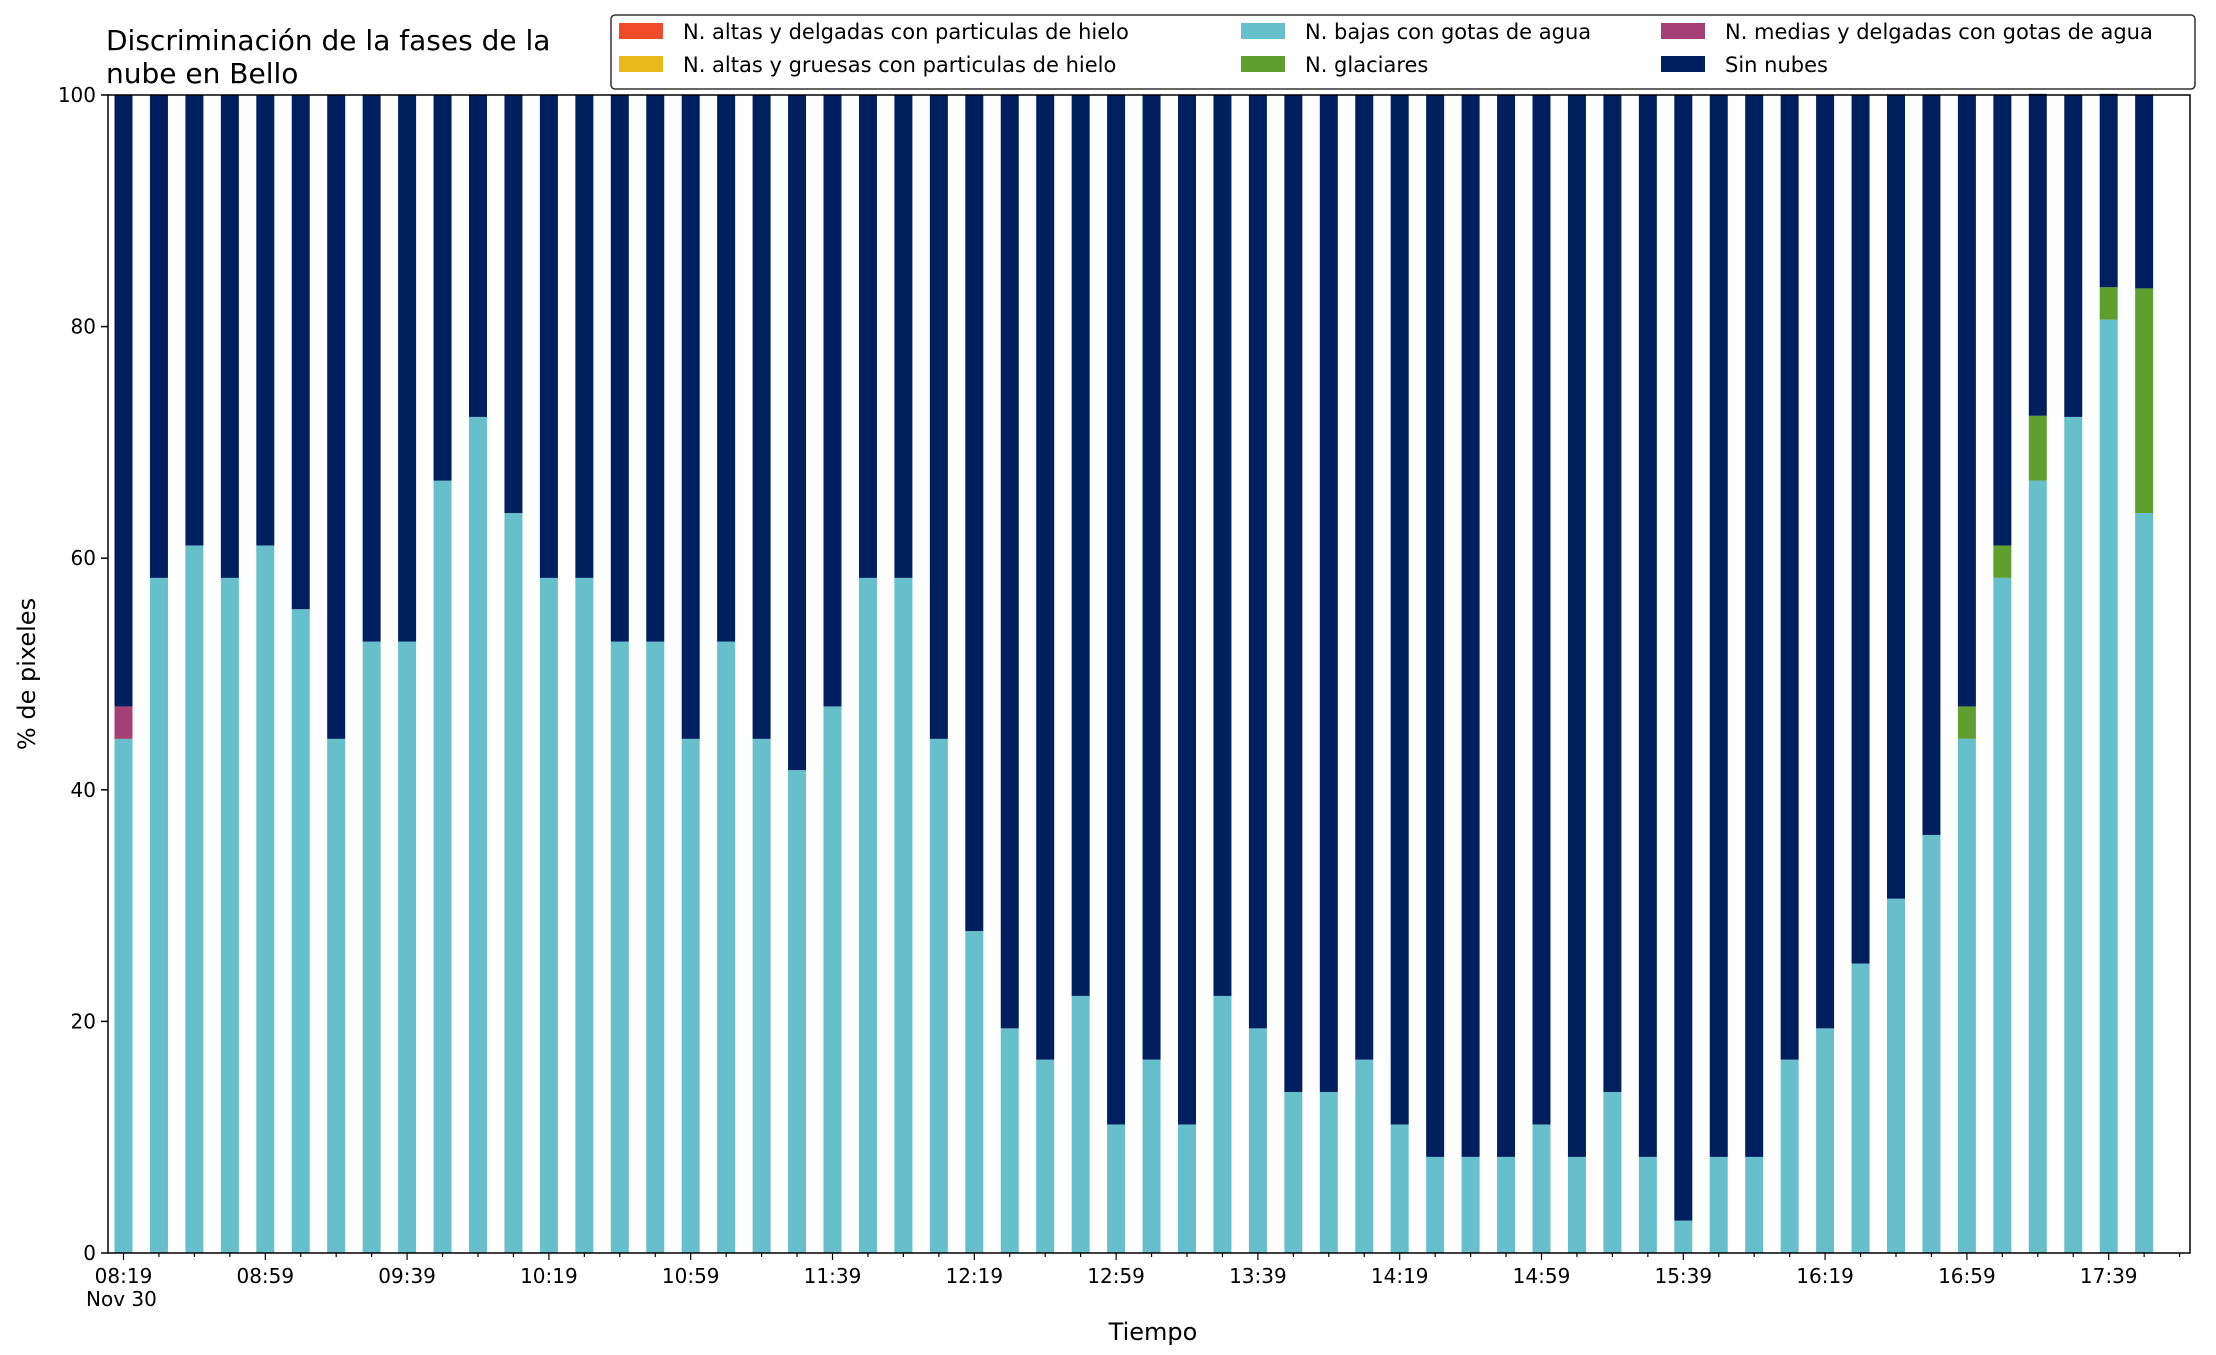 This screenshot has width=2216, height=1355. What do you see at coordinates (265, 1276) in the screenshot?
I see `x-tick-label-1: 08:59` at bounding box center [265, 1276].